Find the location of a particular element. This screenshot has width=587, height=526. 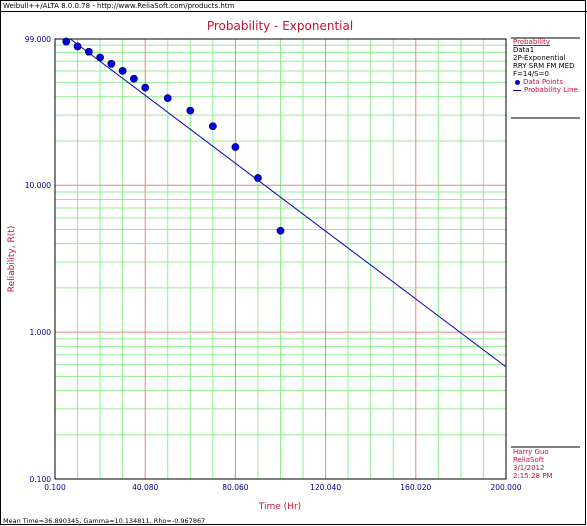

y-tick-label: 99.000 is located at coordinates (38, 39).